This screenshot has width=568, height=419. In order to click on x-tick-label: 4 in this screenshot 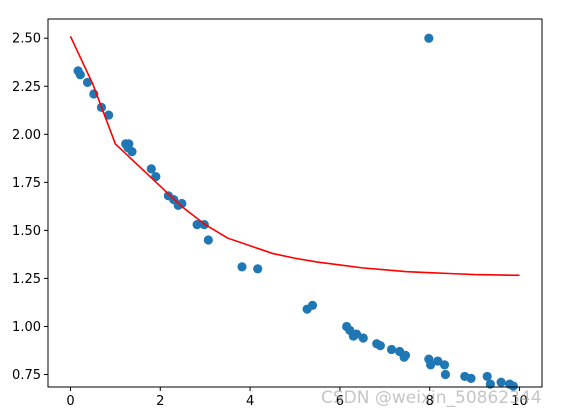, I will do `click(250, 401)`.